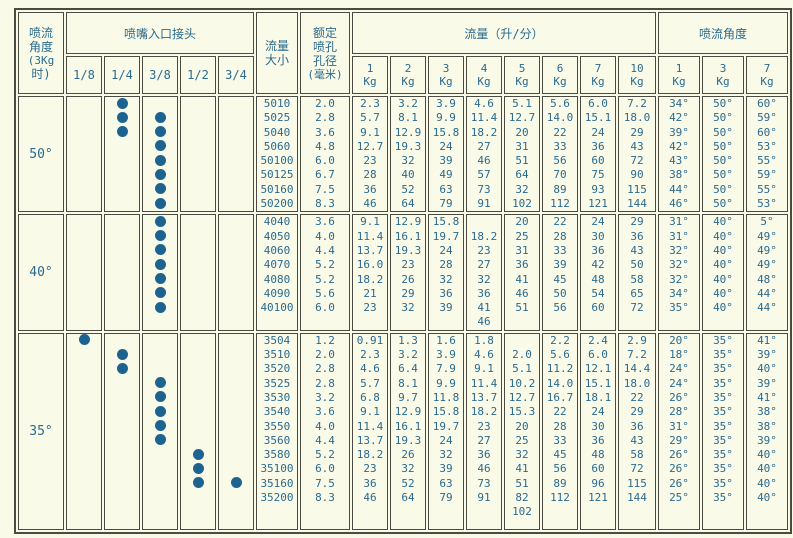 The image size is (793, 538). I want to click on header-text-line: (3Kg, so click(41, 60).